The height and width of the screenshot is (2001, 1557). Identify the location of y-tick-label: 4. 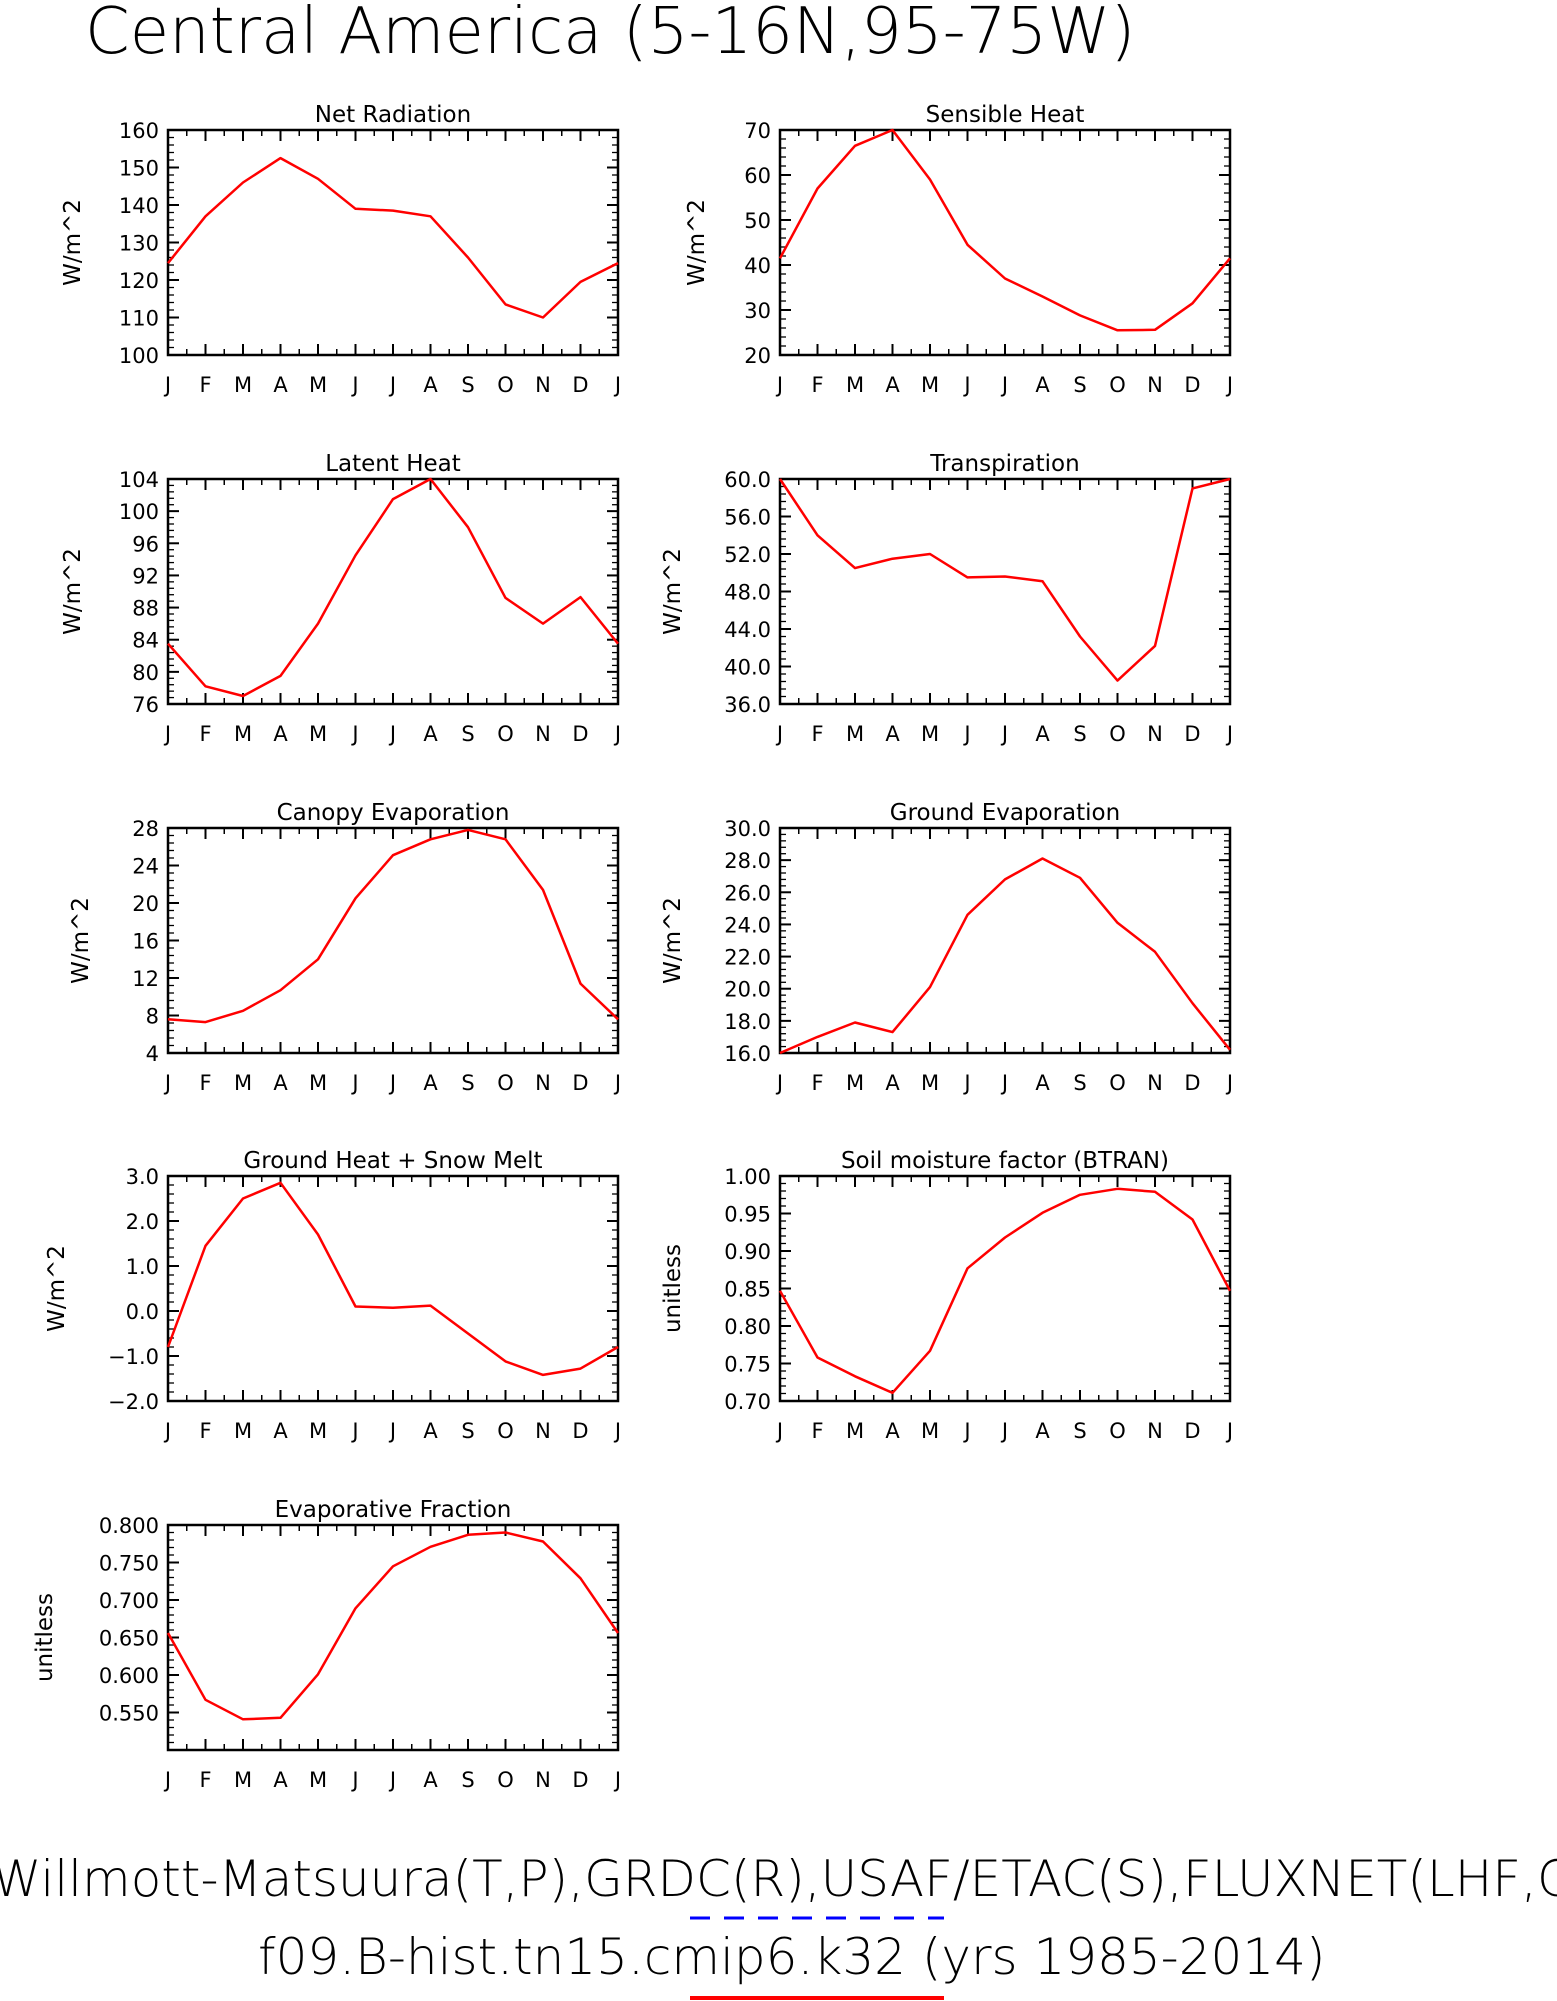
(152, 1054).